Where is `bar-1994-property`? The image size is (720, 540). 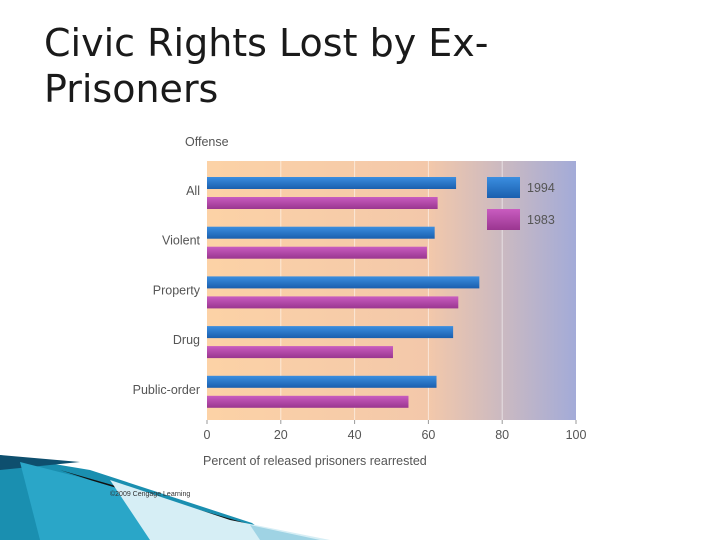 bar-1994-property is located at coordinates (343, 282).